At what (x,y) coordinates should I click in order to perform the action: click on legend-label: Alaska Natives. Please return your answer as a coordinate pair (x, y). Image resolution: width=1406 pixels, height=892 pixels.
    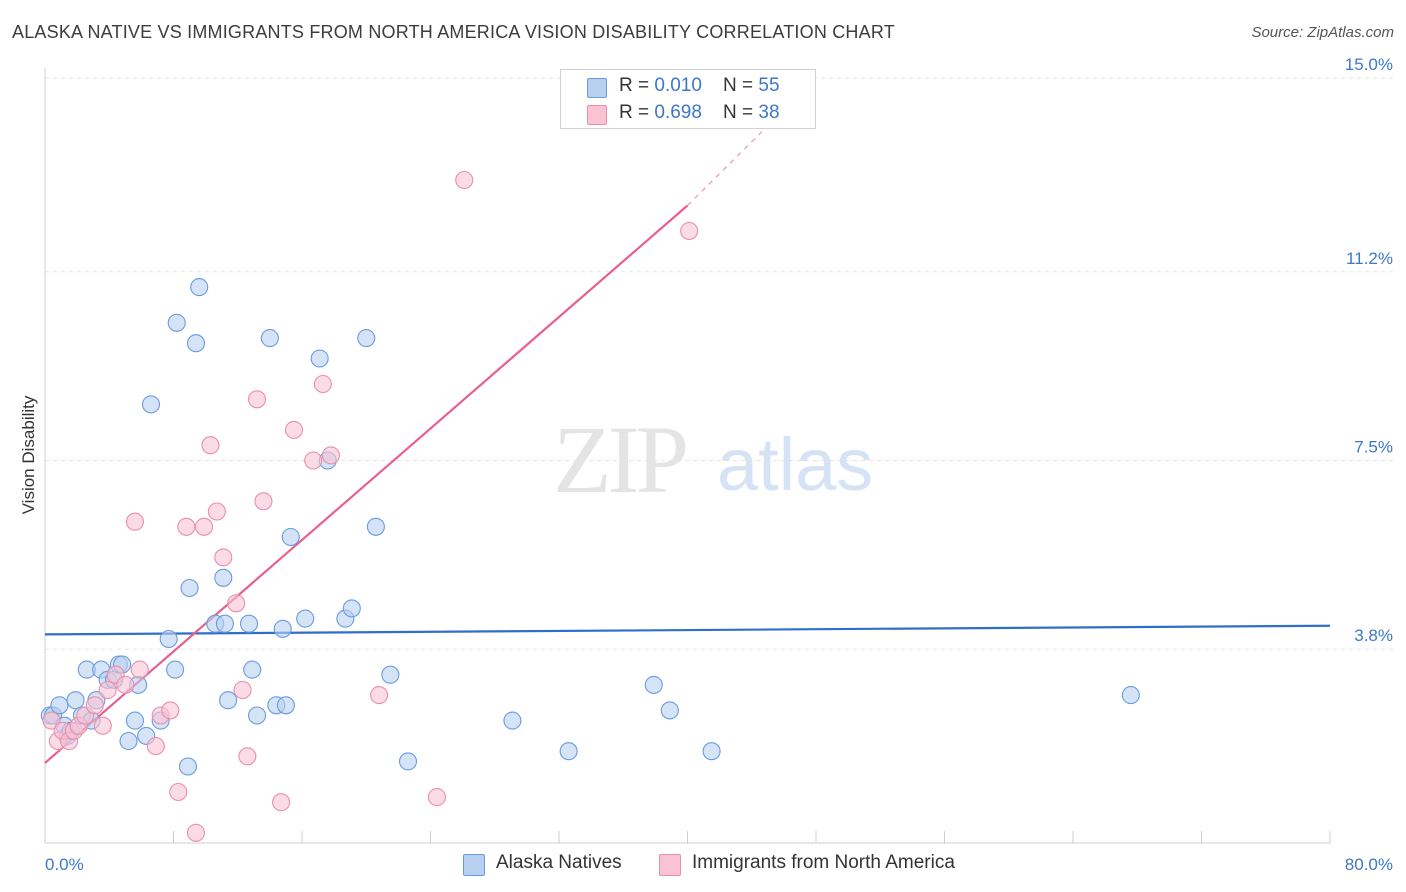
    Looking at the image, I should click on (559, 862).